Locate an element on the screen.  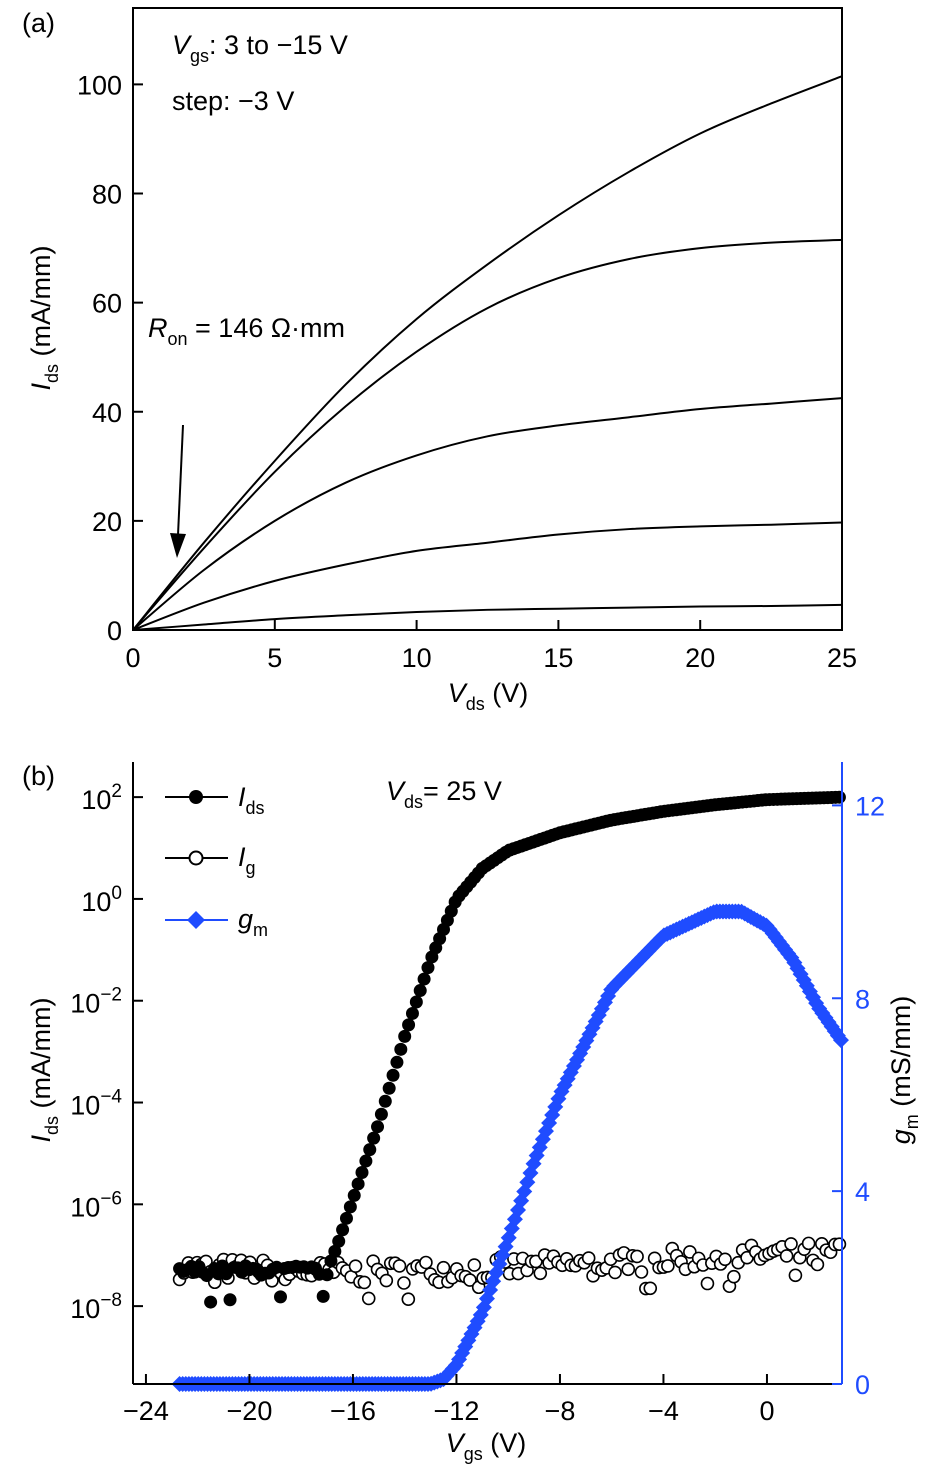
legend-gm: gm is located at coordinates (216, 922).